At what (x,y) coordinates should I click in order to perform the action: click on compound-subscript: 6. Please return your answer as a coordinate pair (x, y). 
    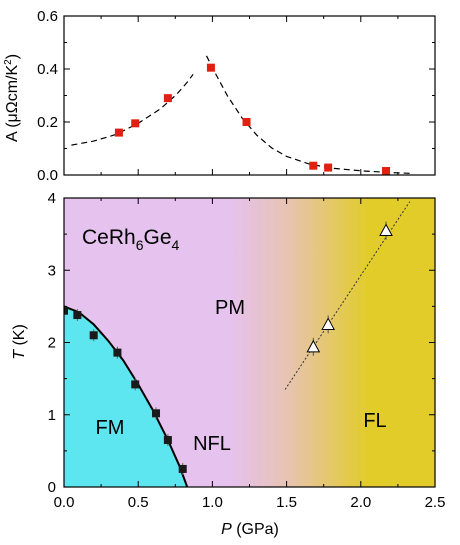
    Looking at the image, I should click on (140, 245).